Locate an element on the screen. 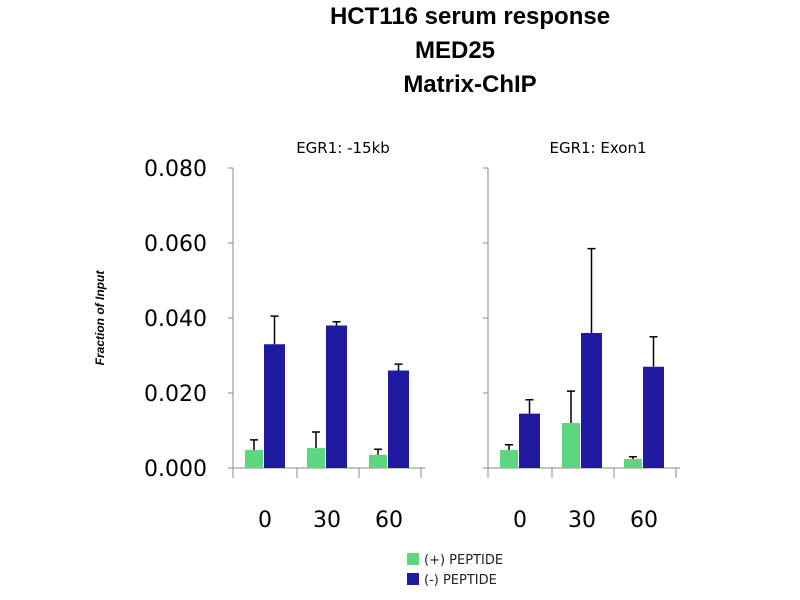 Image resolution: width=800 pixels, height=600 pixels. chart-title-line-3: Matrix-ChIP is located at coordinates (469, 84).